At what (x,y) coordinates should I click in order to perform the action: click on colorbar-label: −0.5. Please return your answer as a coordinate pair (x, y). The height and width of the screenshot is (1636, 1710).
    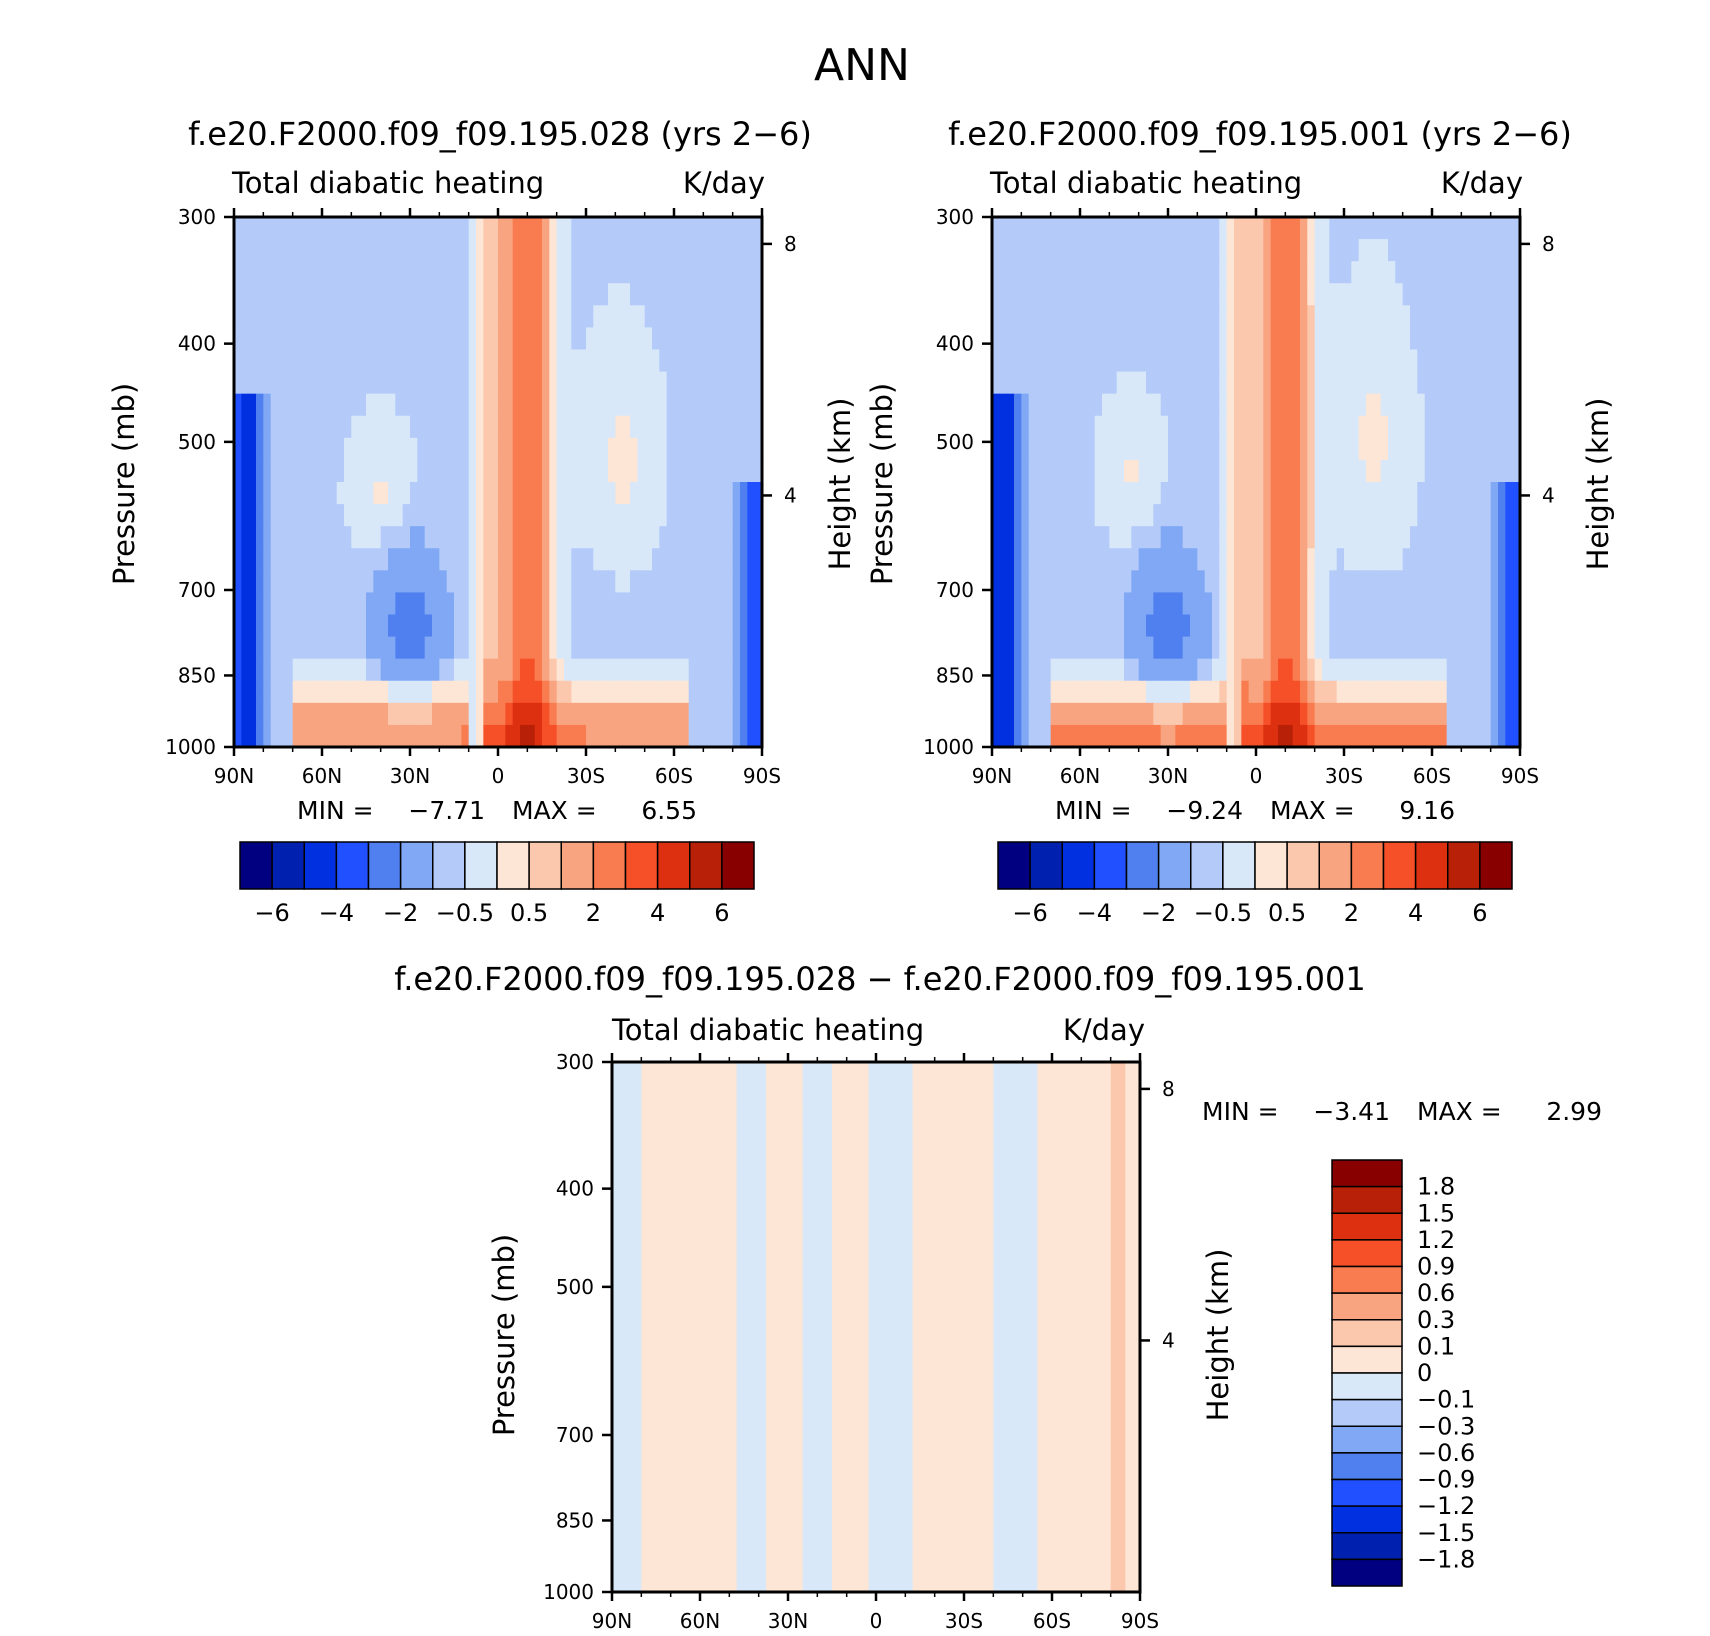
    Looking at the image, I should click on (465, 913).